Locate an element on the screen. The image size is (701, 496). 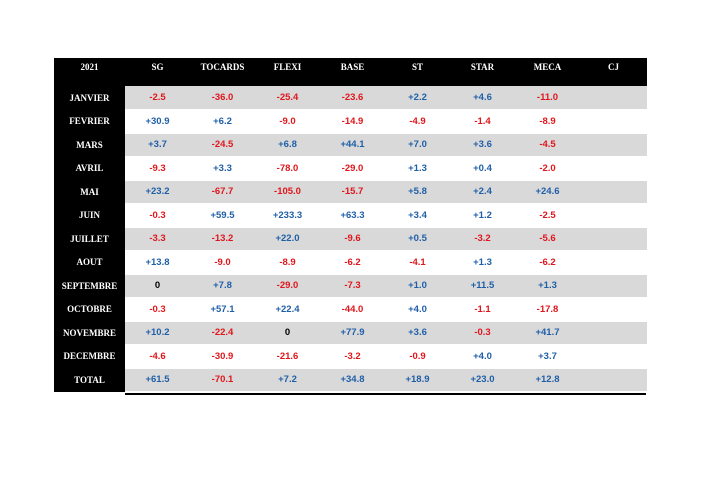
row-label: AOUT is located at coordinates (89, 262).